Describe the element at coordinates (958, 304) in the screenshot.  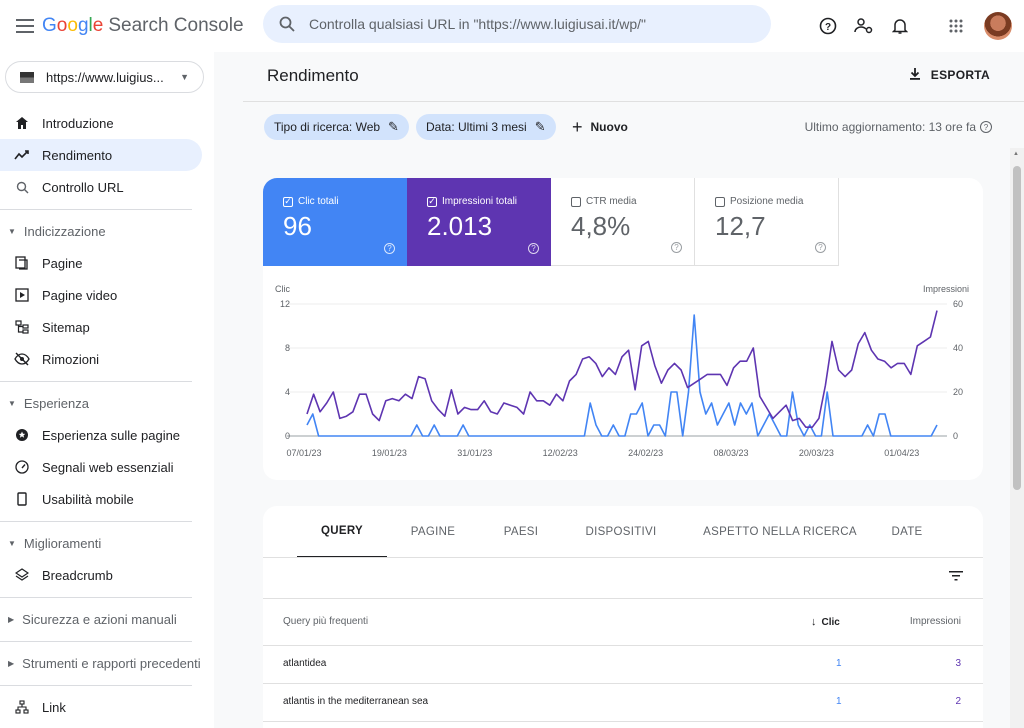
I see `right-axis-tick: 60` at that location.